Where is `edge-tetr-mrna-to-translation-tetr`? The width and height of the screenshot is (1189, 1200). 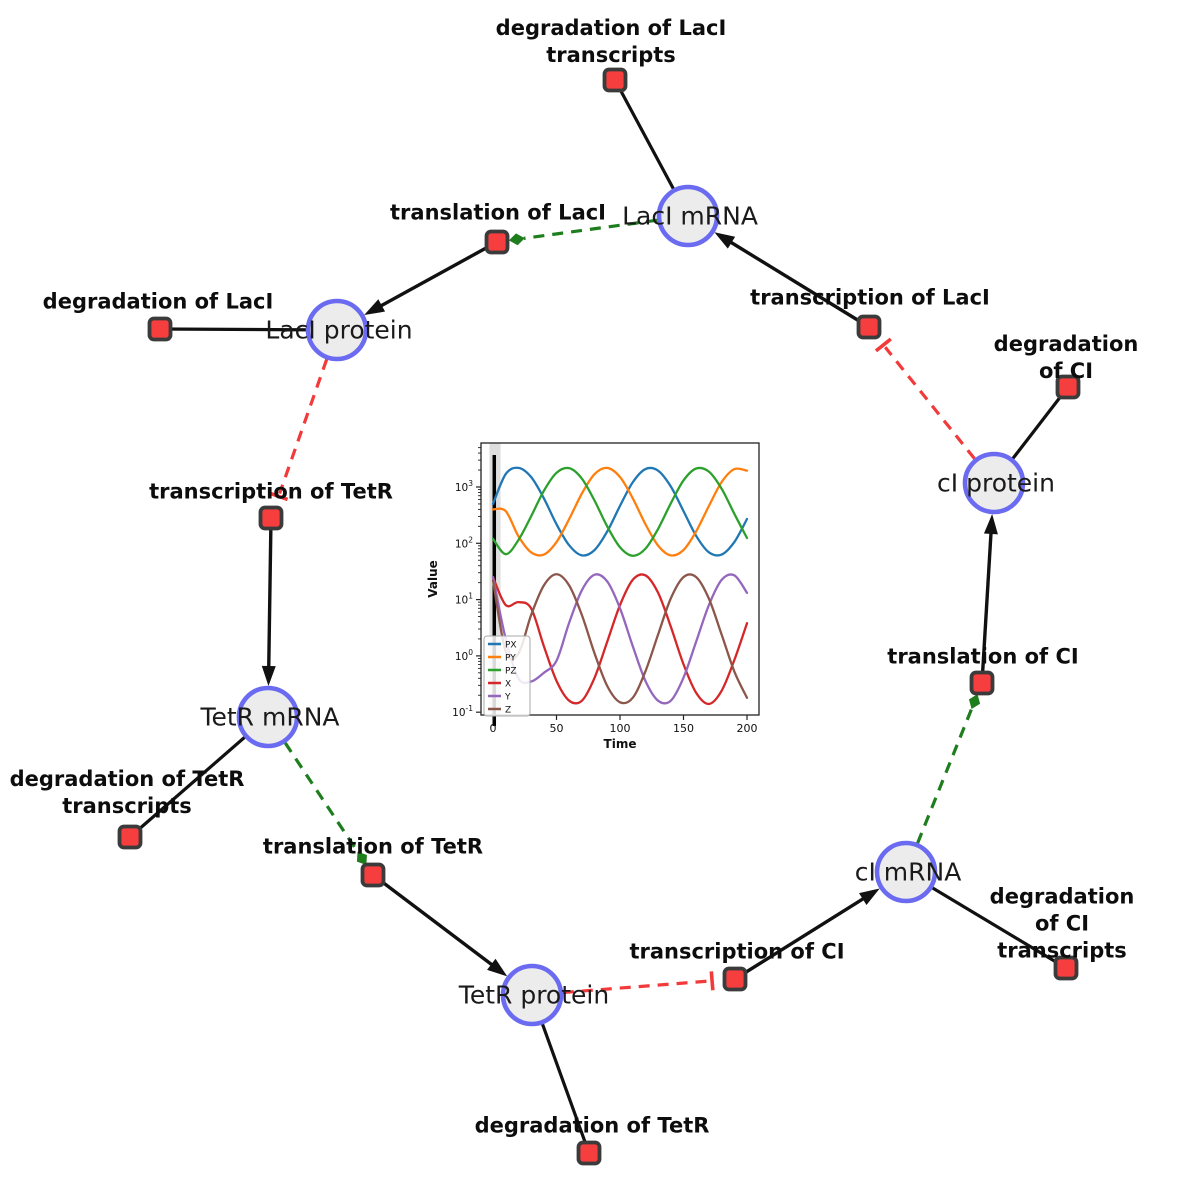
edge-tetr-mrna-to-translation-tetr is located at coordinates (321, 797).